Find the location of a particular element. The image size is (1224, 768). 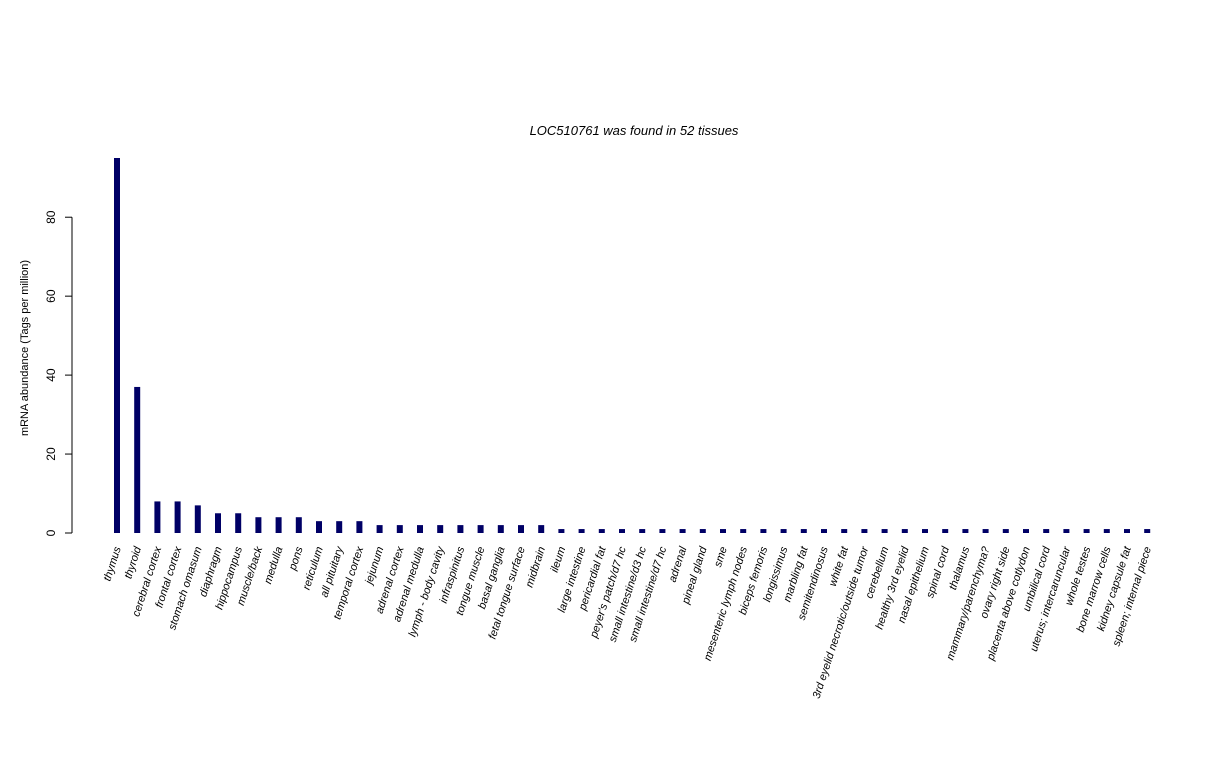

category-label: thymus is located at coordinates (112, 564).